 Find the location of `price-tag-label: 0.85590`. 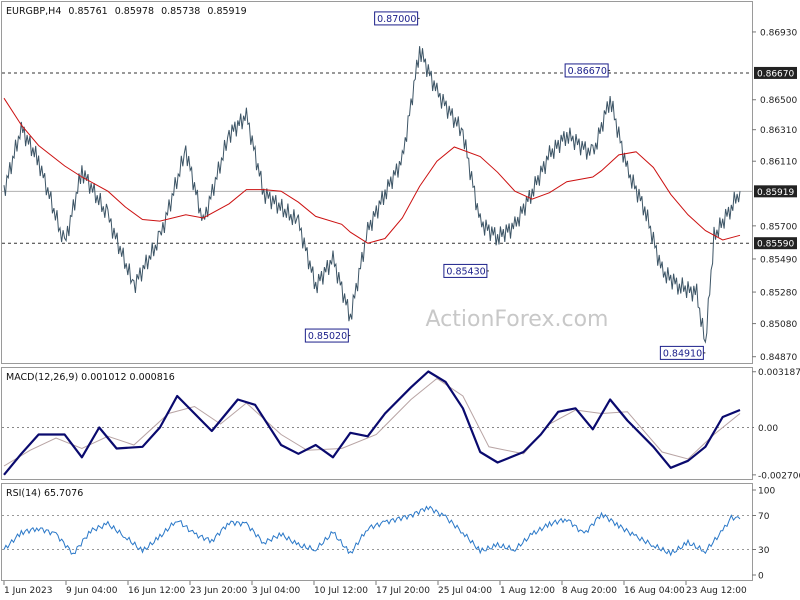

price-tag-label: 0.85590 is located at coordinates (775, 245).